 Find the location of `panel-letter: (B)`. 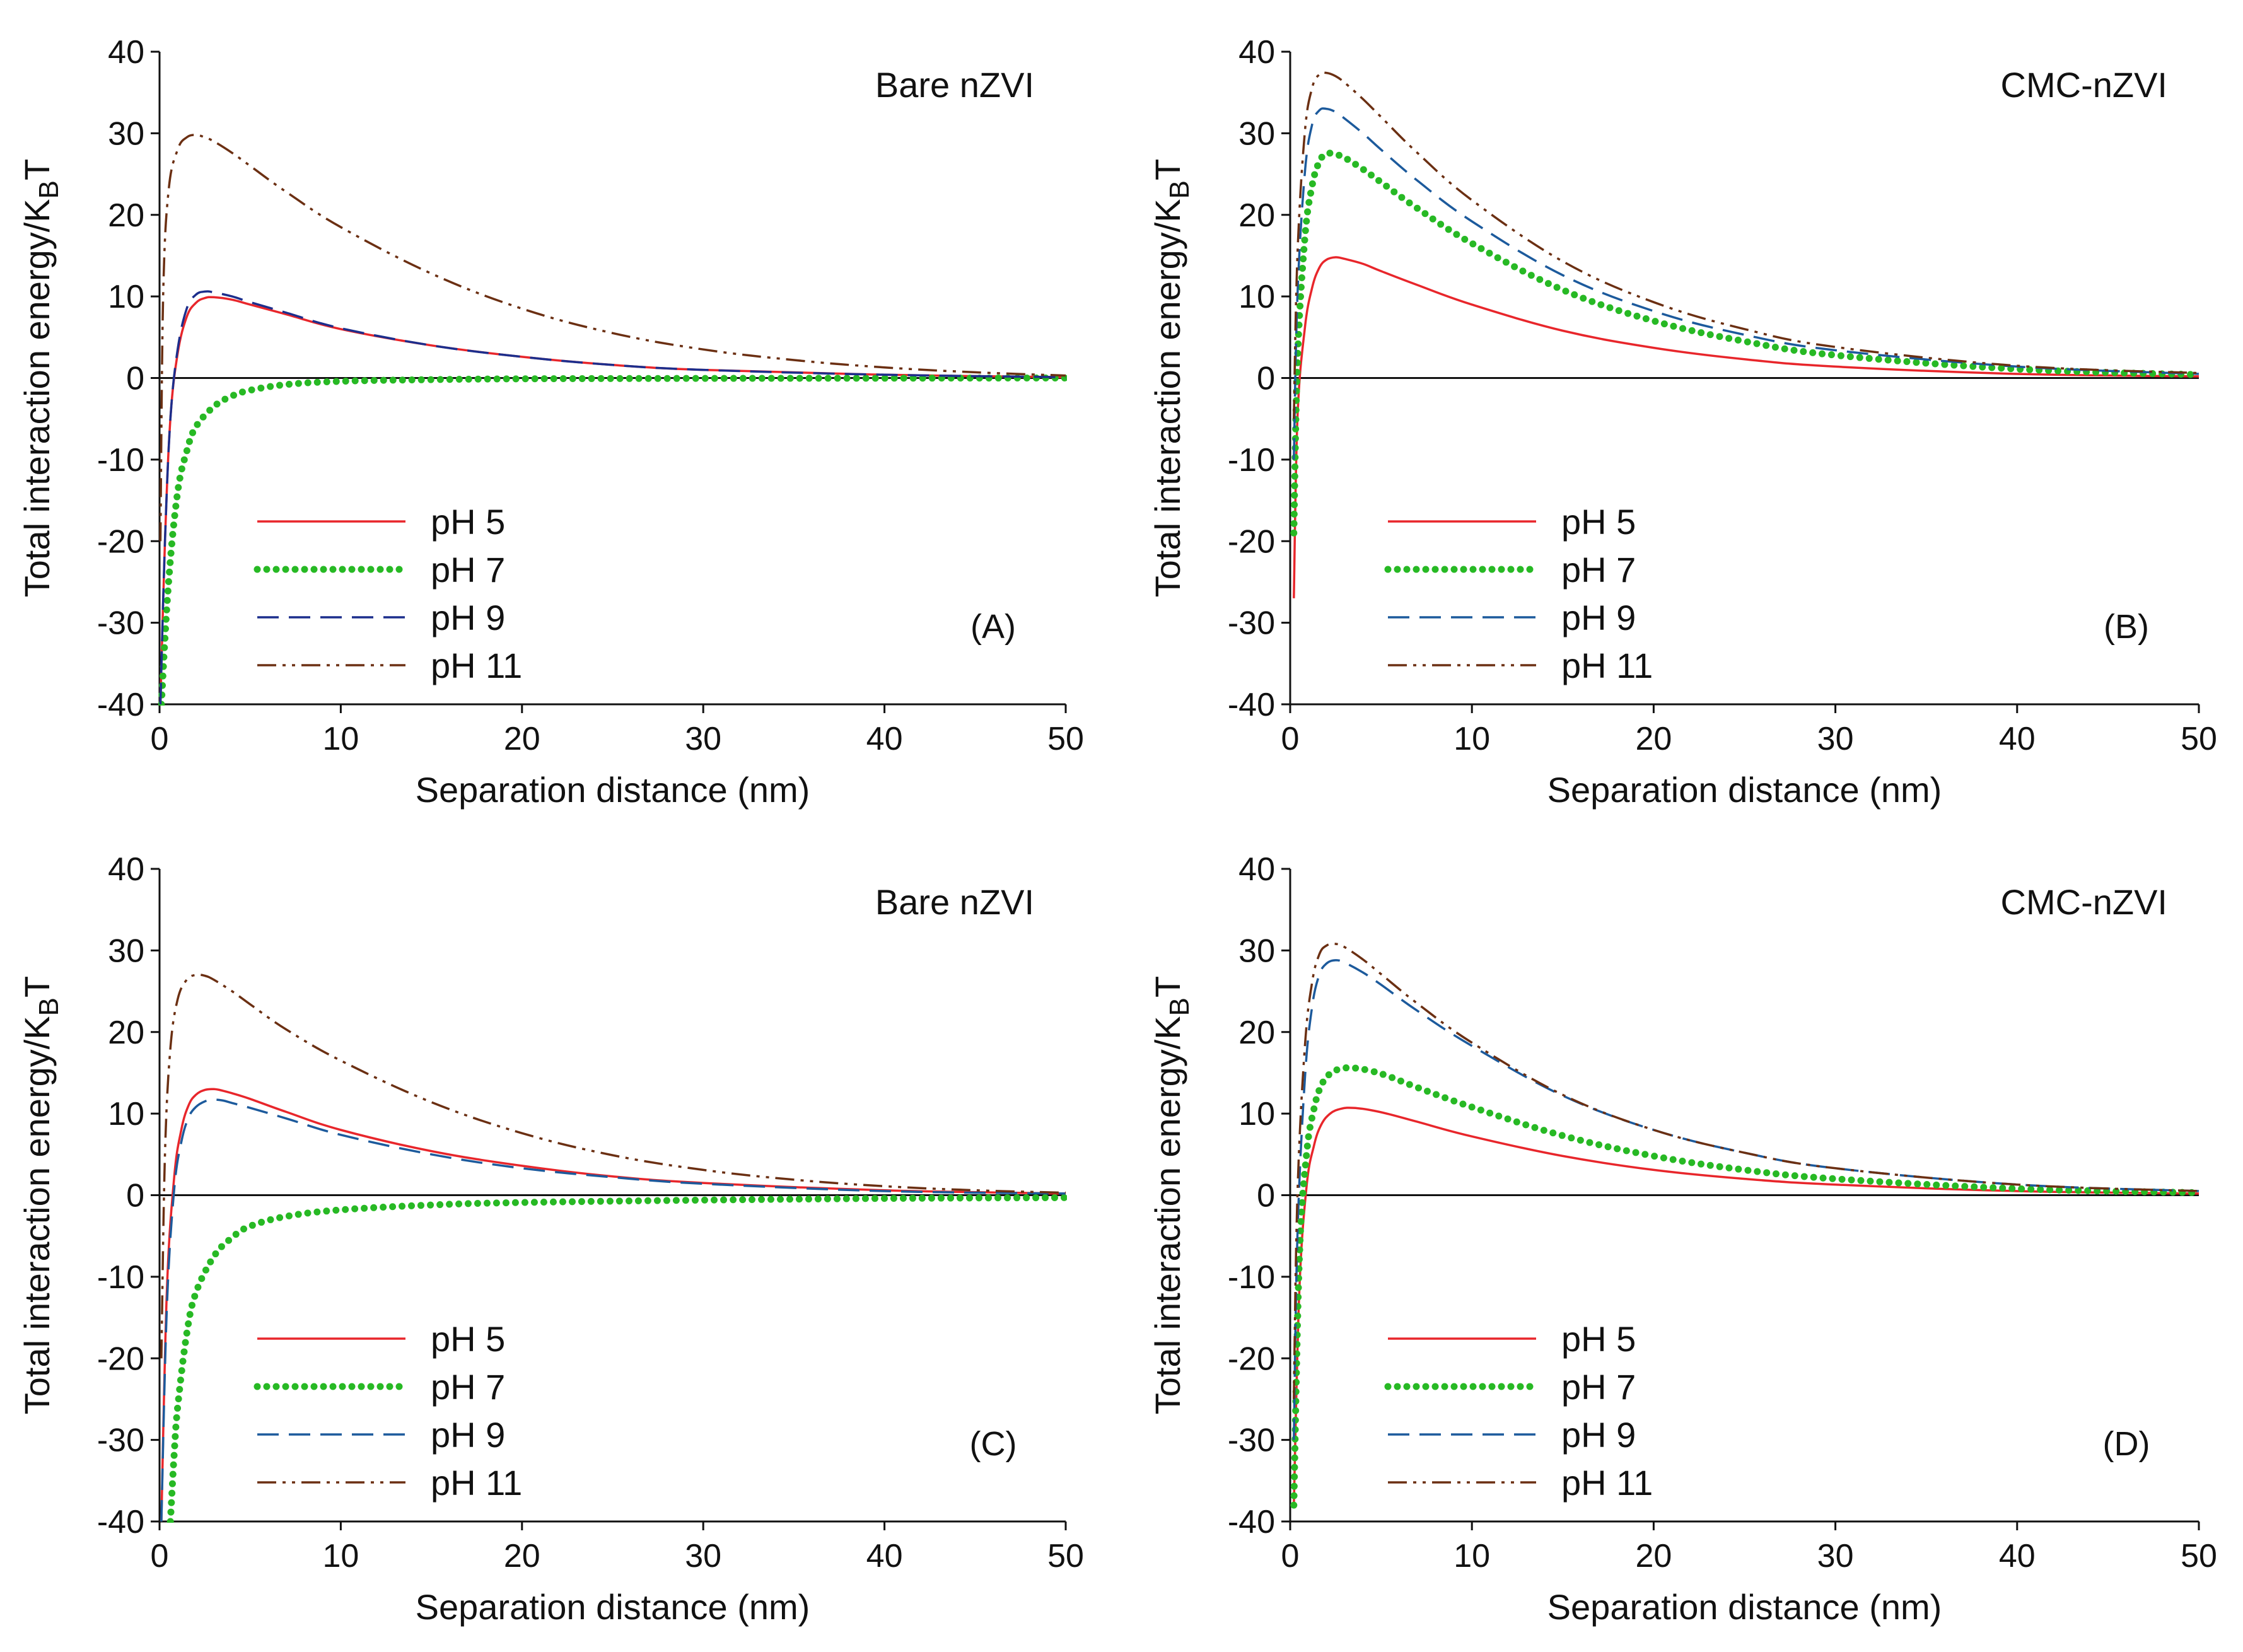

panel-letter: (B) is located at coordinates (2126, 627).